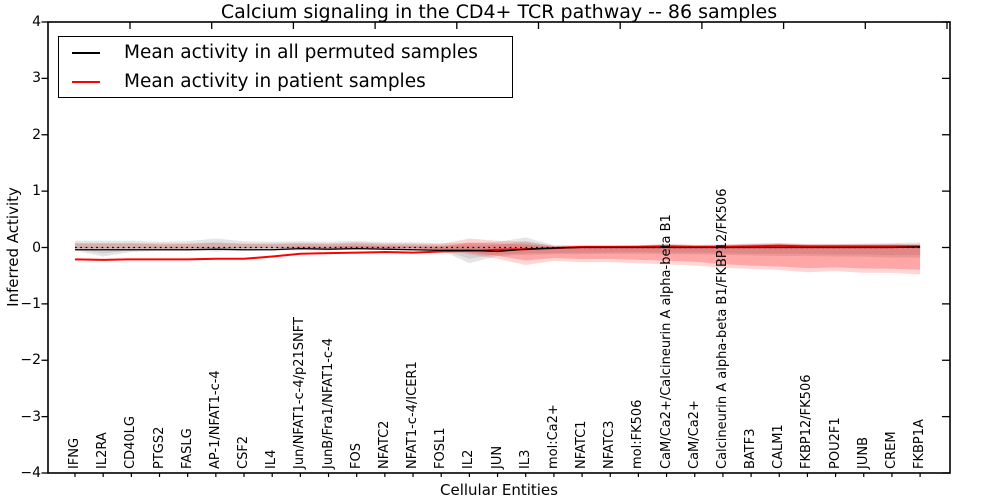 Image resolution: width=1000 pixels, height=500 pixels. What do you see at coordinates (86, 81) in the screenshot?
I see `patient-line-sample-icon` at bounding box center [86, 81].